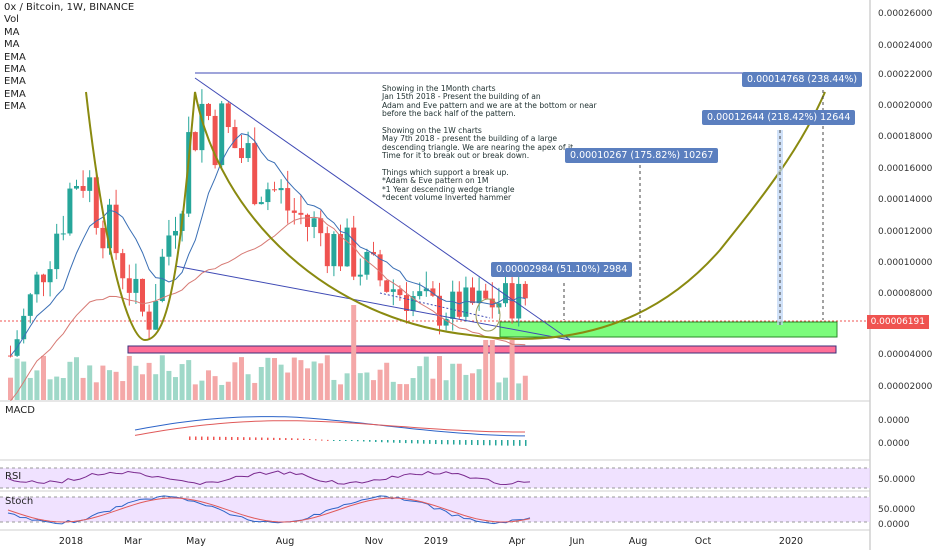 This screenshot has height=550, width=932. What do you see at coordinates (642, 155) in the screenshot?
I see `target-badge-2: 0.00010267 (175.82%) 10267` at bounding box center [642, 155].